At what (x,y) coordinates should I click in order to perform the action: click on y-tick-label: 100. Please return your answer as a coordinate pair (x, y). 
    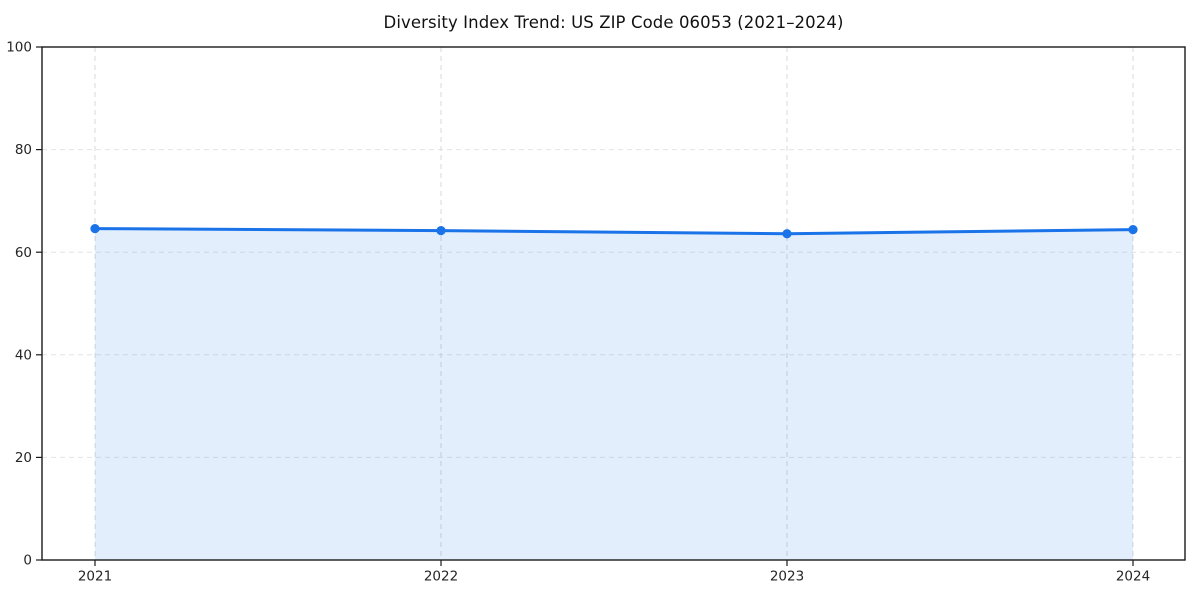
    Looking at the image, I should click on (19, 48).